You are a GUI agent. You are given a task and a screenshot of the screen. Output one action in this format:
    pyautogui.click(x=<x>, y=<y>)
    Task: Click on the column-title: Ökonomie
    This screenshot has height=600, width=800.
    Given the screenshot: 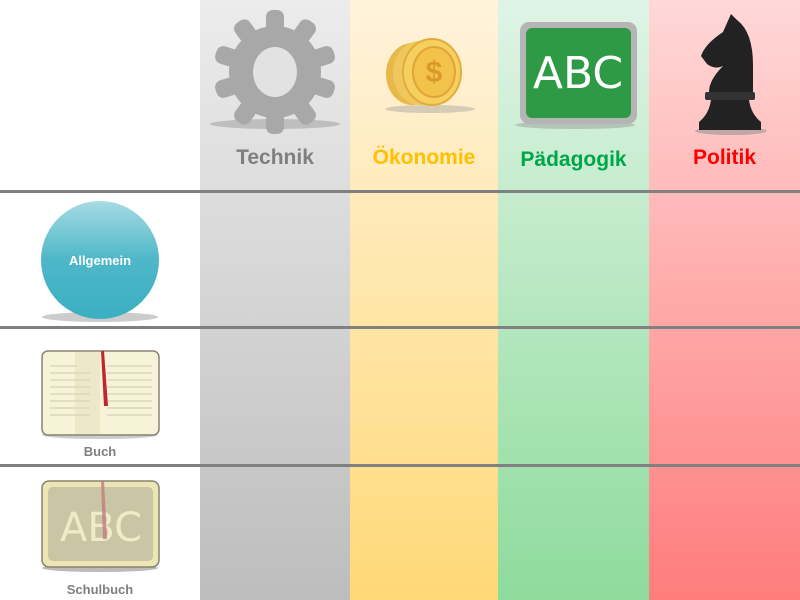 What is the action you would take?
    pyautogui.click(x=424, y=157)
    